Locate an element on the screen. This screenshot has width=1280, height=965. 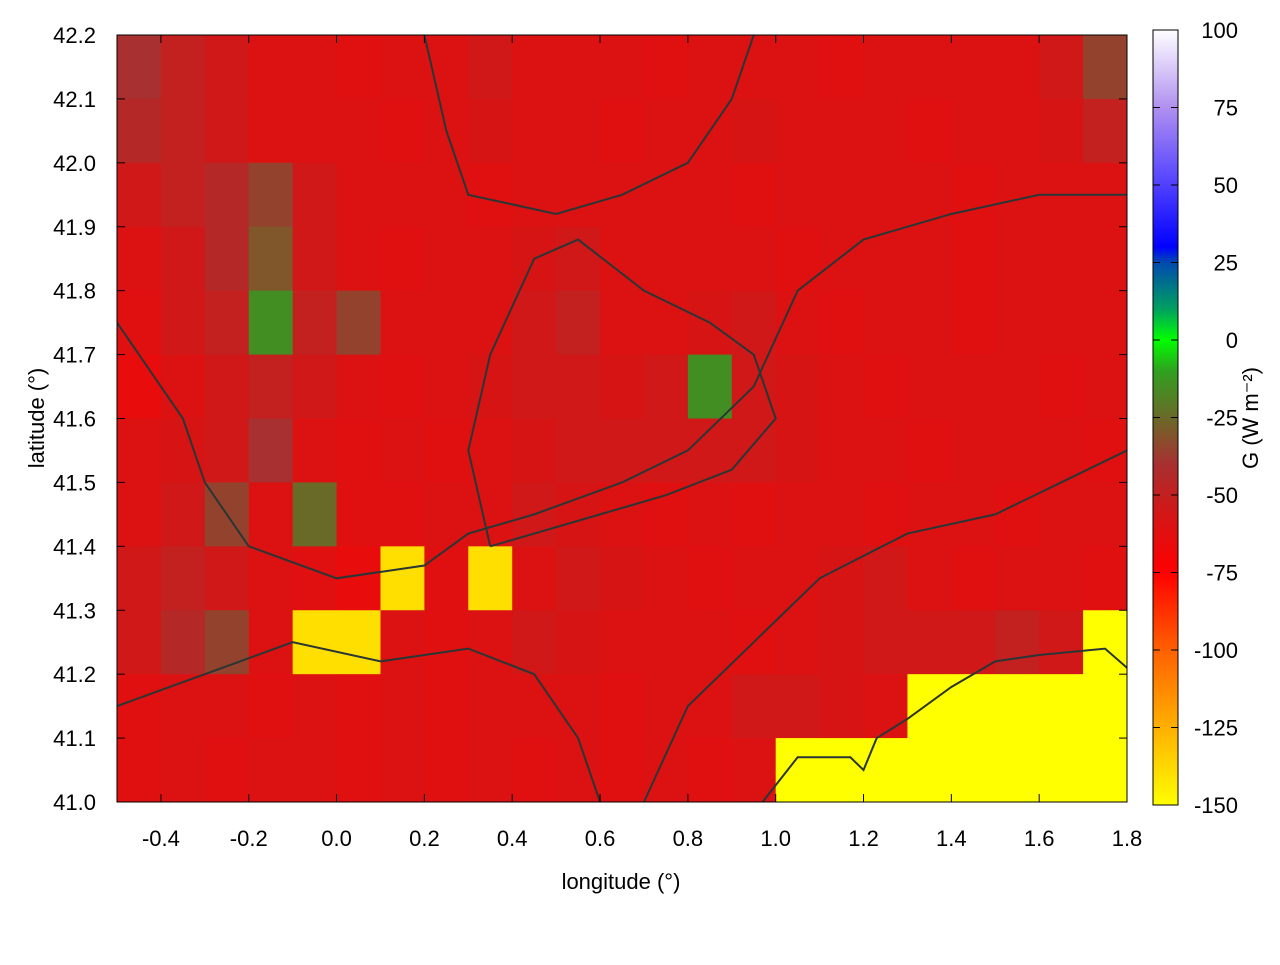
y-tick-label: 41.4 is located at coordinates (74, 546).